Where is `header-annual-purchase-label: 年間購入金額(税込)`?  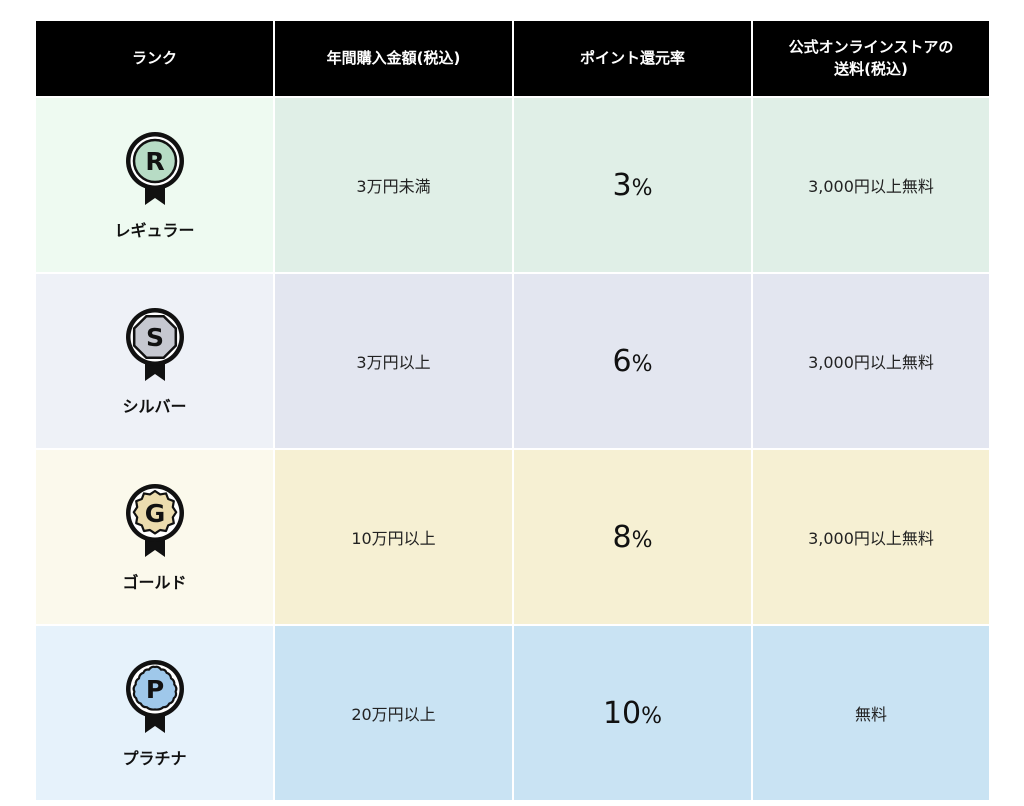
header-annual-purchase-label: 年間購入金額(税込) is located at coordinates (393, 57).